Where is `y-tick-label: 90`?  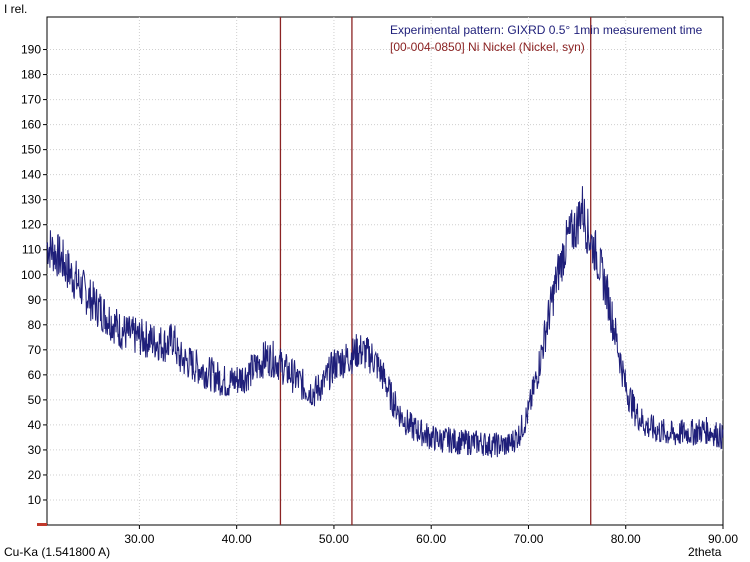 y-tick-label: 90 is located at coordinates (35, 300).